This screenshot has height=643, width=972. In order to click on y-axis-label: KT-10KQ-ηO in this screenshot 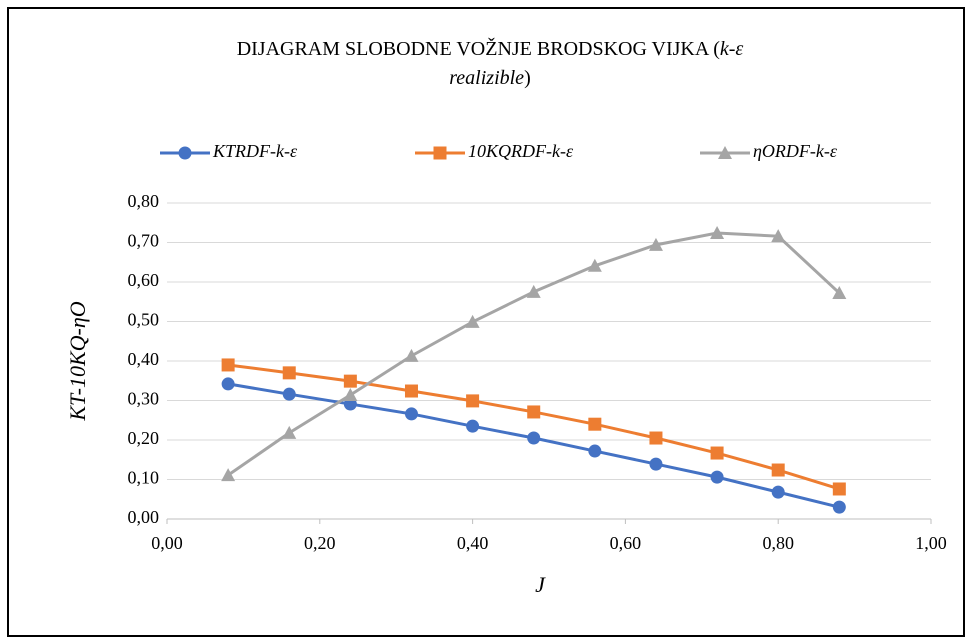, I will do `click(77, 361)`.